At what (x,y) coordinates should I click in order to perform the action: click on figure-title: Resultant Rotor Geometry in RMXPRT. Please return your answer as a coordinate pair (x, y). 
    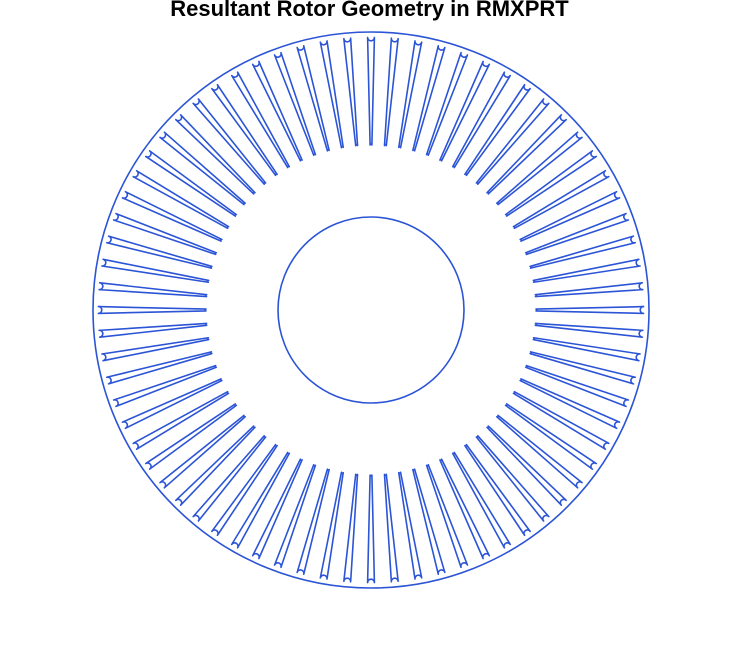
    Looking at the image, I should click on (369, 10).